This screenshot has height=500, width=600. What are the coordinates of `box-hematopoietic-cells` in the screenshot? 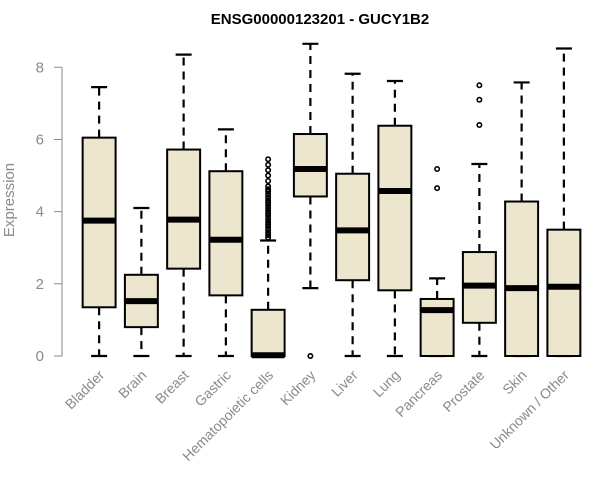 It's located at (268, 257).